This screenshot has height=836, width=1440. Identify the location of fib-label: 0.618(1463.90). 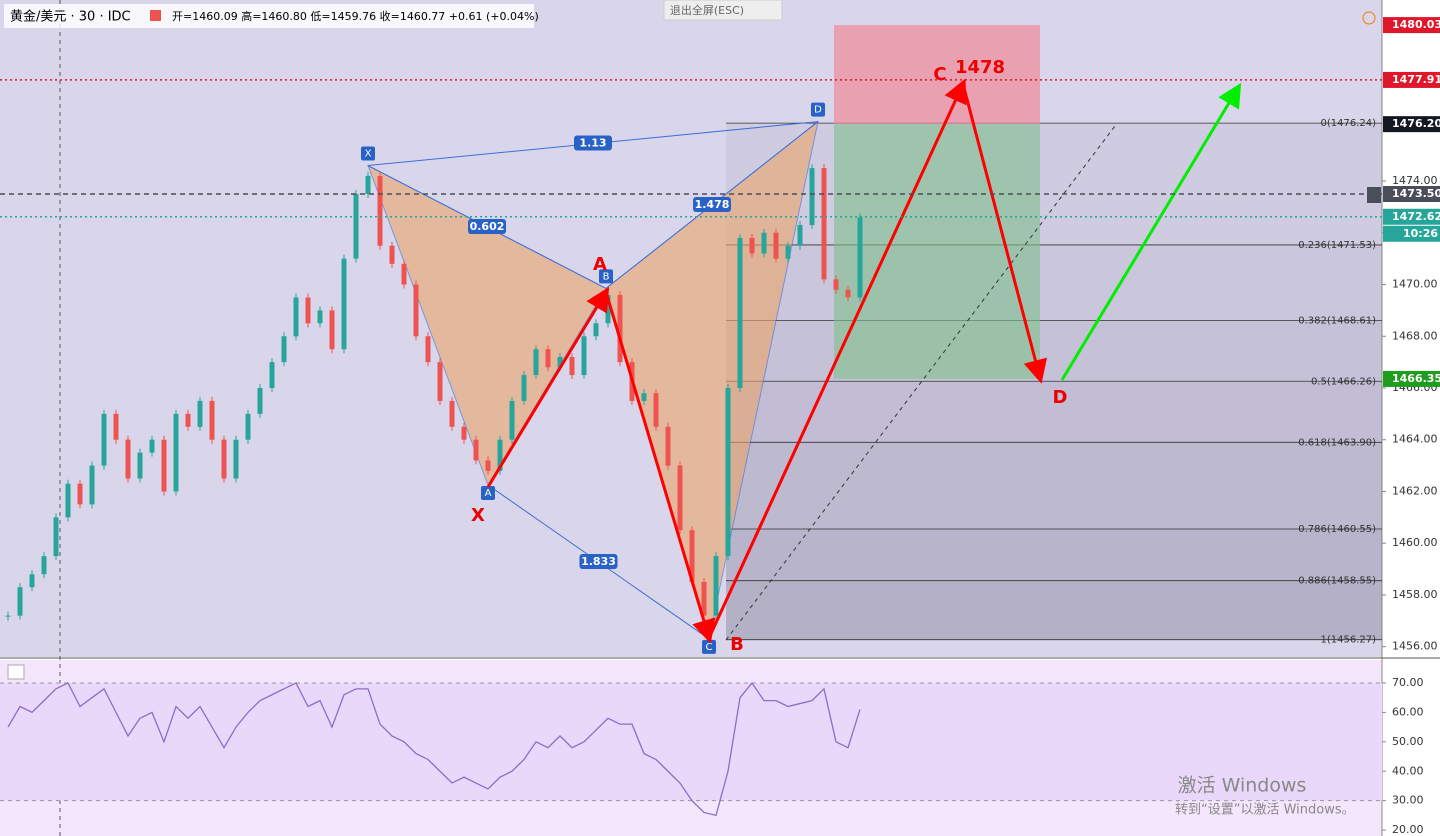
(1337, 442).